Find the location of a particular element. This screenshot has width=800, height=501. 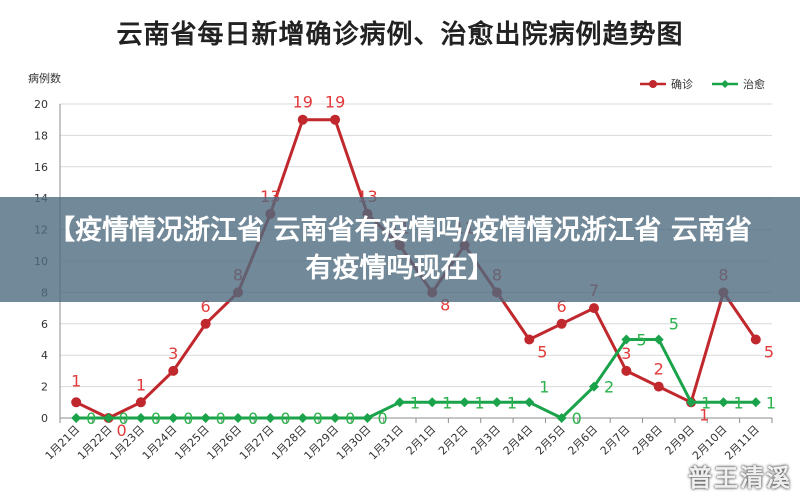

x-tick-label: 1月23日 is located at coordinates (127, 443).